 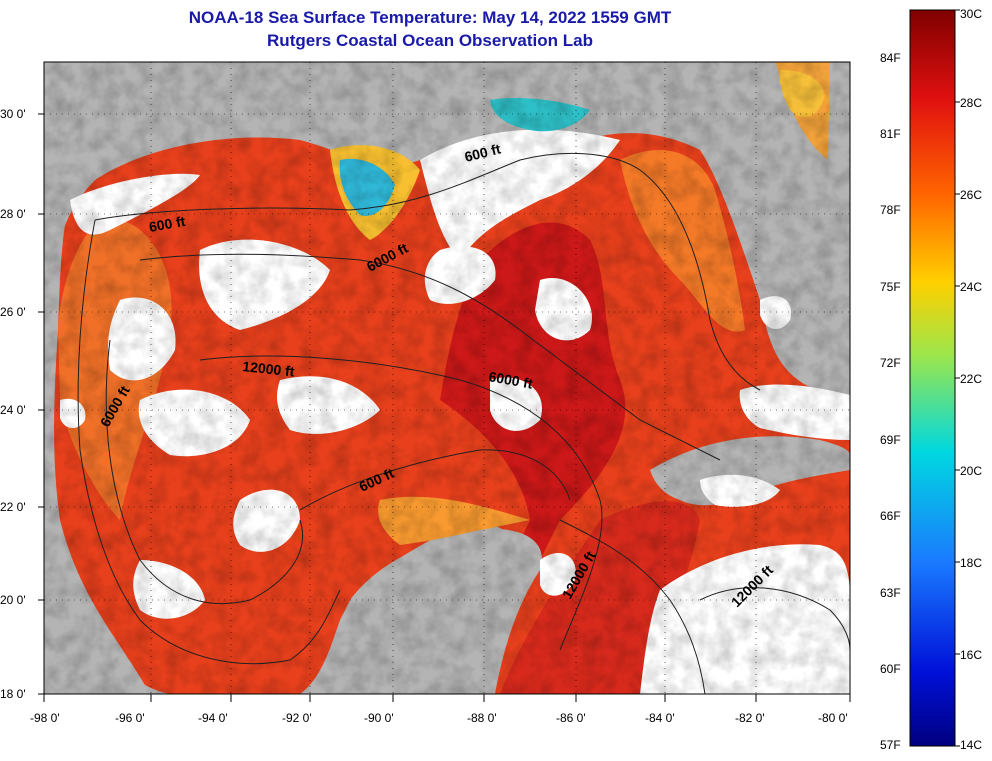 I want to click on lon-label: -88 0', so click(x=482, y=718).